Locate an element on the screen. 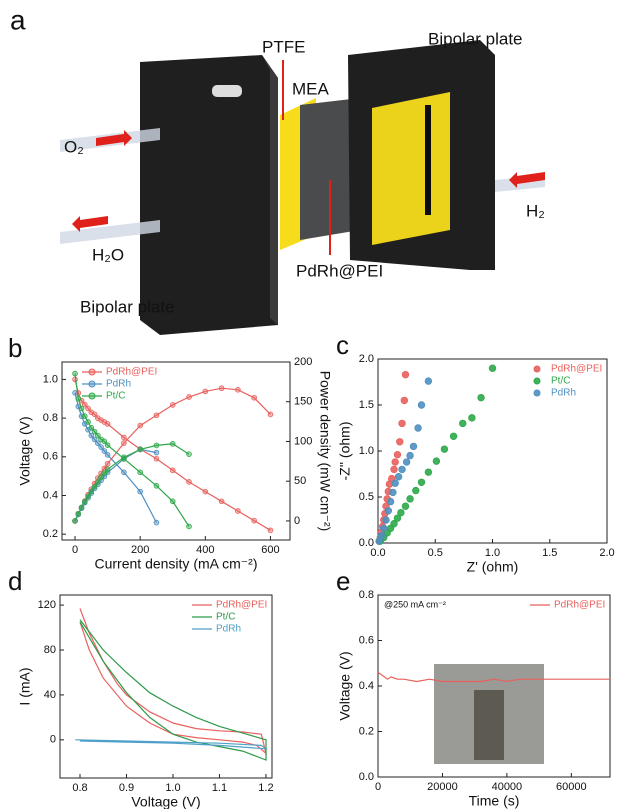 The image size is (620, 809). x-axis-label: Z' (ohm) is located at coordinates (493, 567).